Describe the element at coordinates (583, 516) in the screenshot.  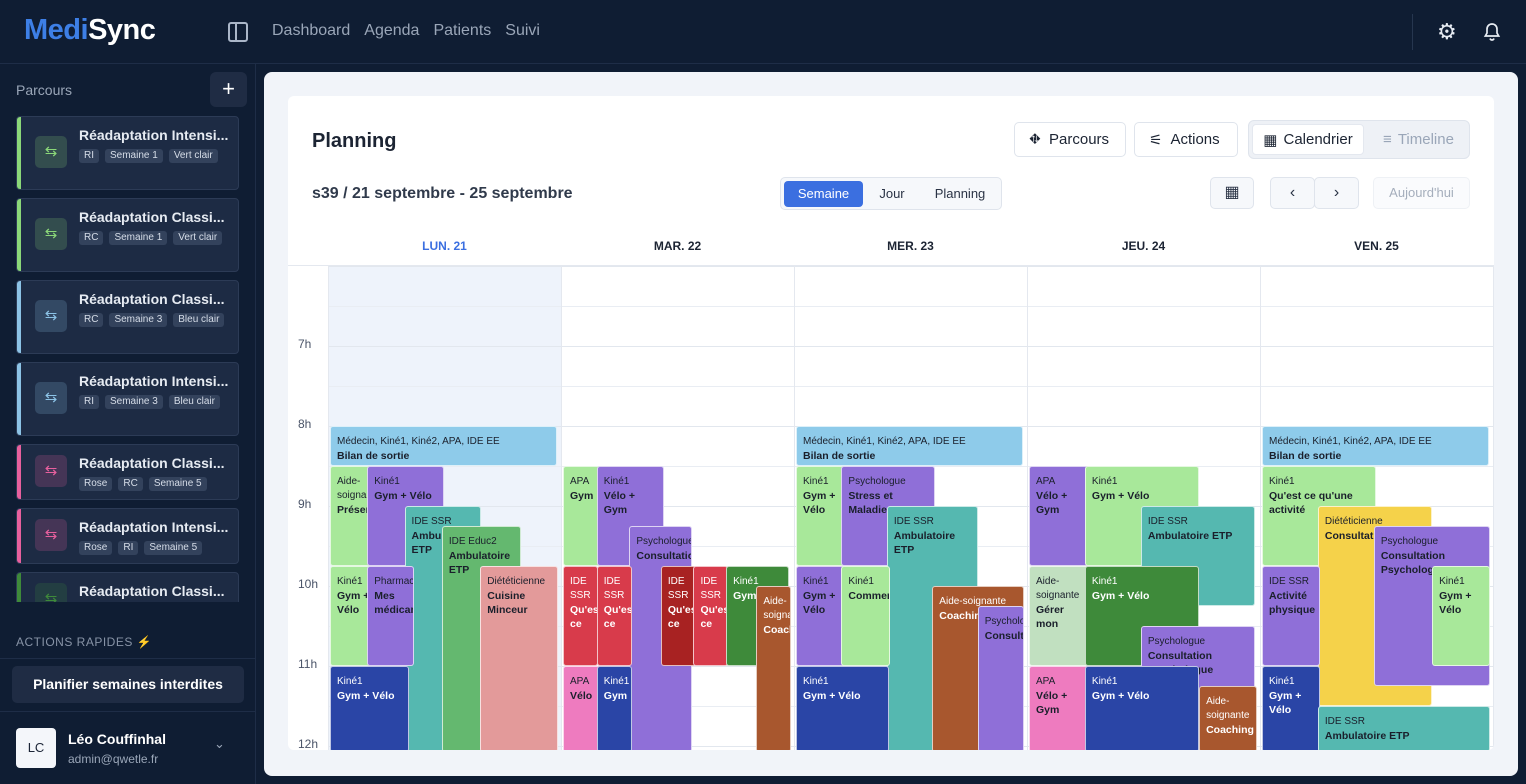
I see `calendar-event: APA Gym` at that location.